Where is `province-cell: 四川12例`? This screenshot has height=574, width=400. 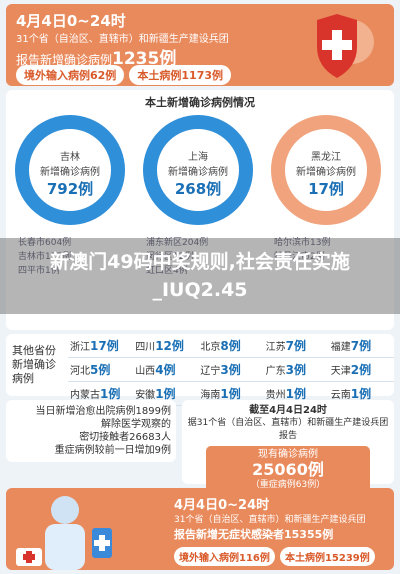
province-cell: 四川12例 is located at coordinates (166, 346).